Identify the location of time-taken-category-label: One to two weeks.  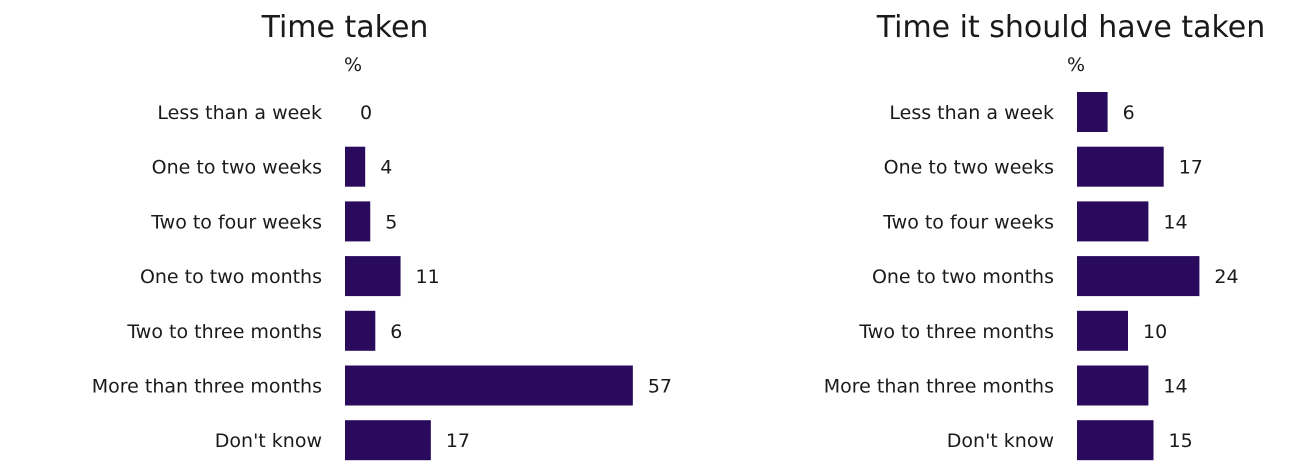
(237, 168).